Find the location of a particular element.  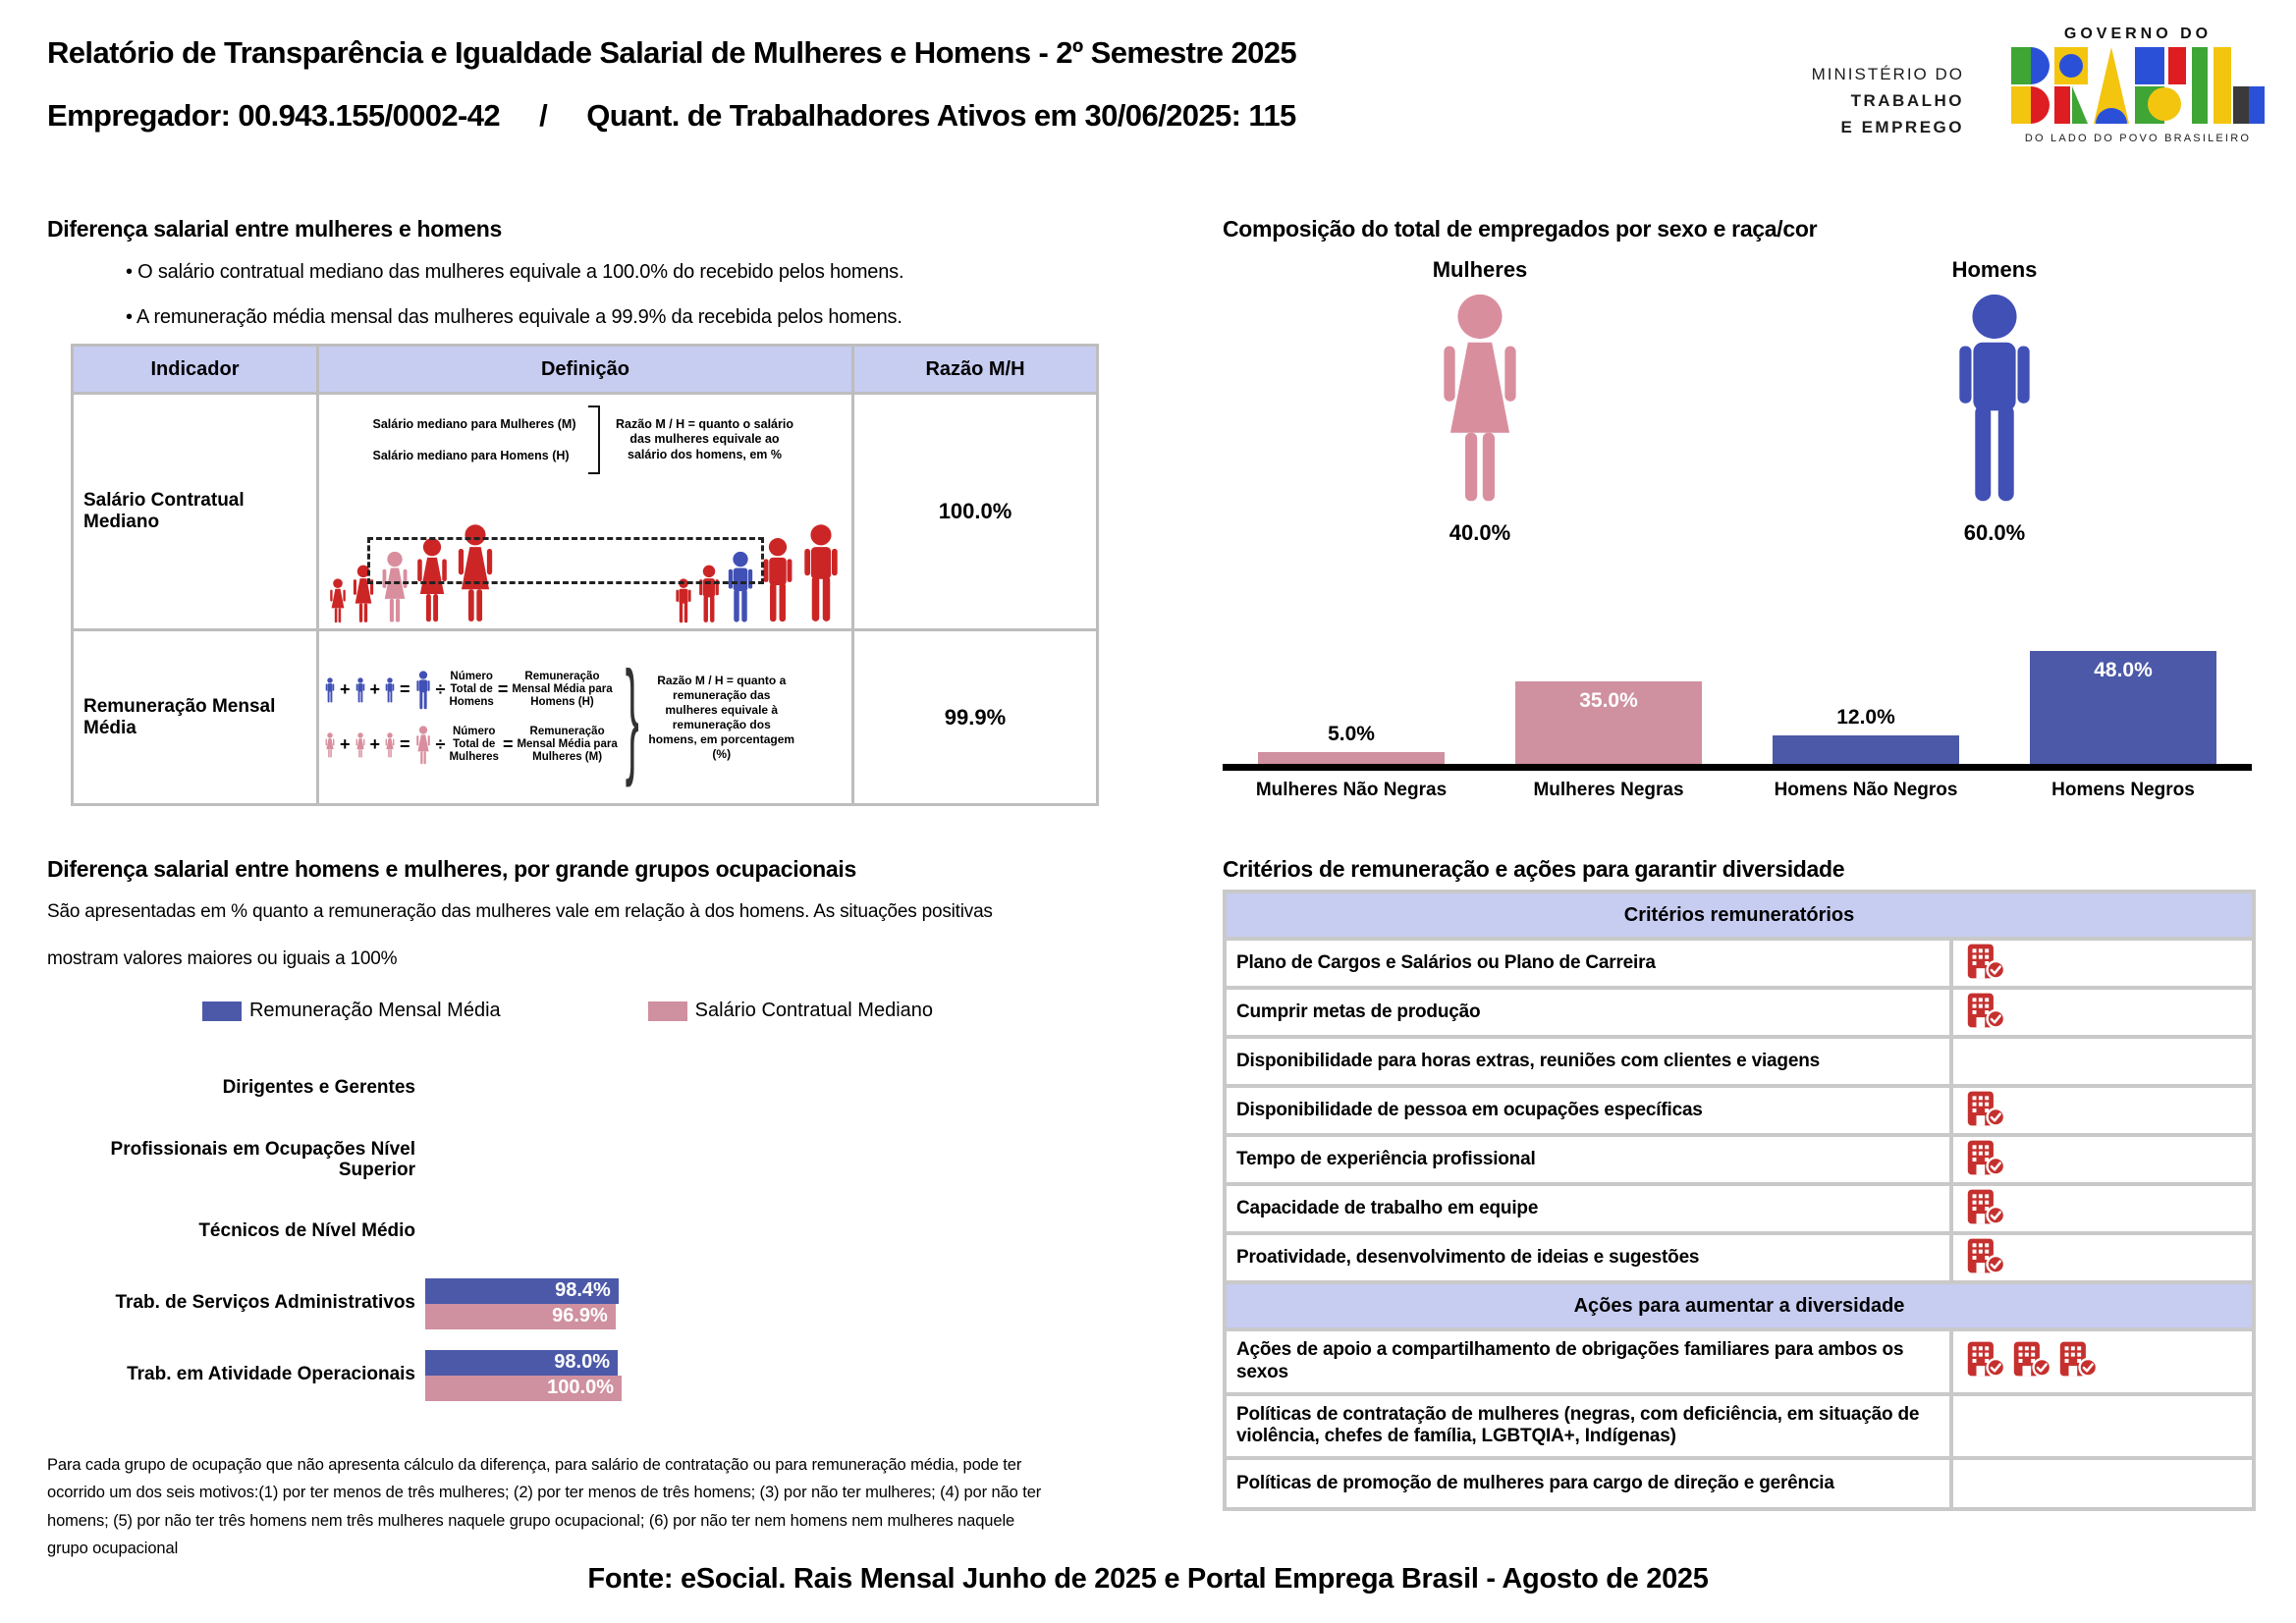

gov-logo-tagline: DO LADO DO POVO BRASILEIRO is located at coordinates (2138, 138).